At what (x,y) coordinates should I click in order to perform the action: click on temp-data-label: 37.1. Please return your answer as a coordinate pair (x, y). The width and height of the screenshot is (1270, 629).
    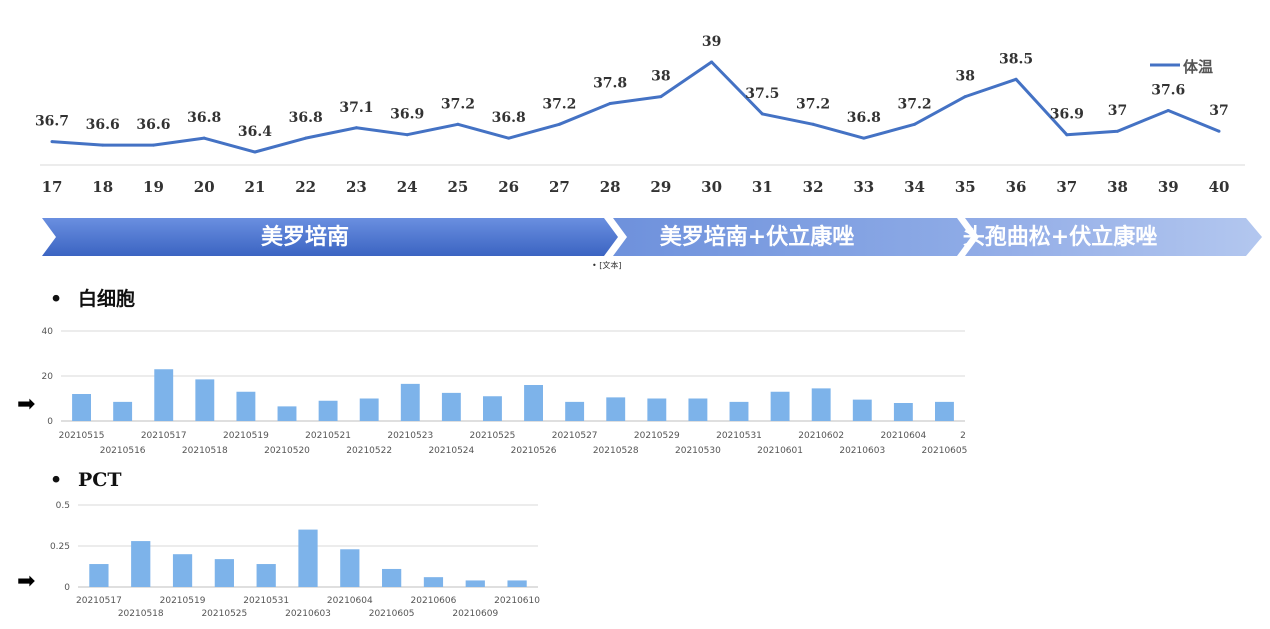
    Looking at the image, I should click on (356, 108).